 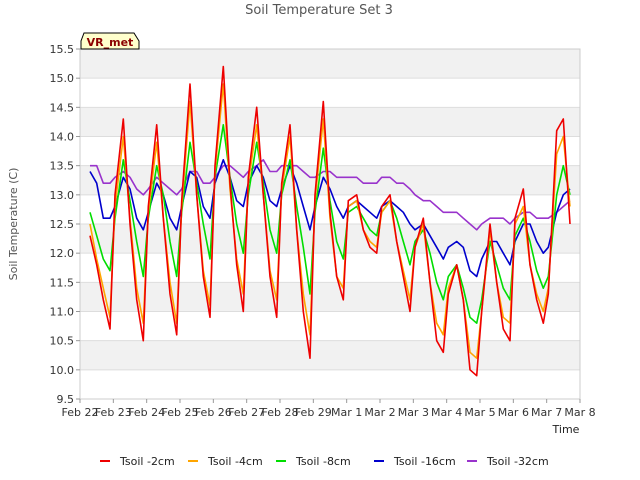 I want to click on x-tick-label: Mar 8, so click(x=579, y=412).